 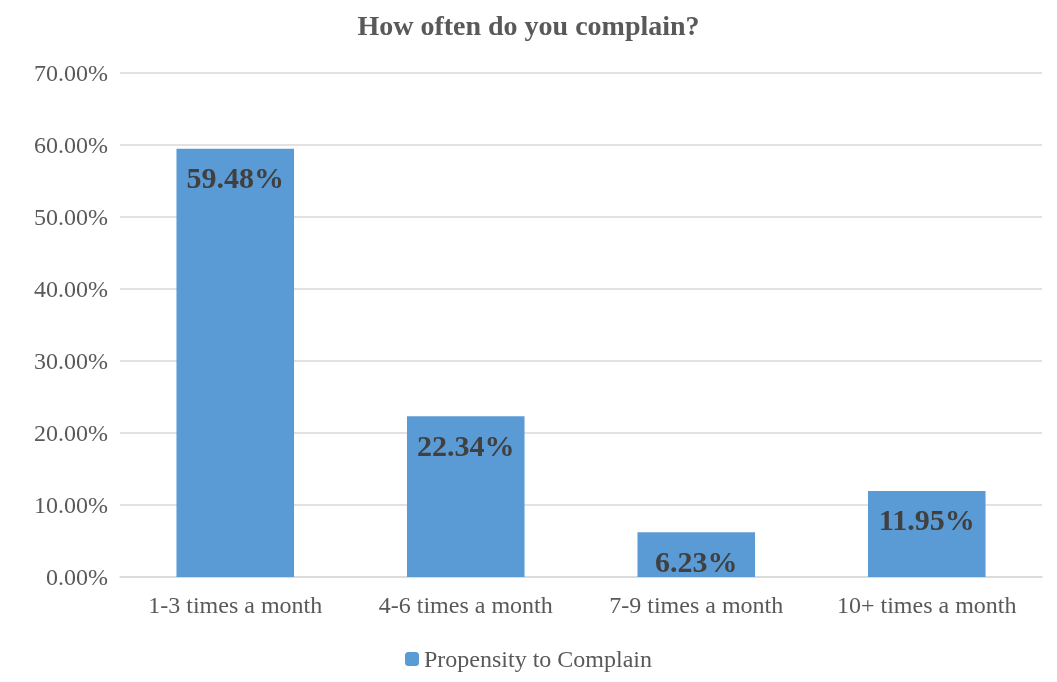 What do you see at coordinates (71, 73) in the screenshot?
I see `y-tick-label: 70.00%` at bounding box center [71, 73].